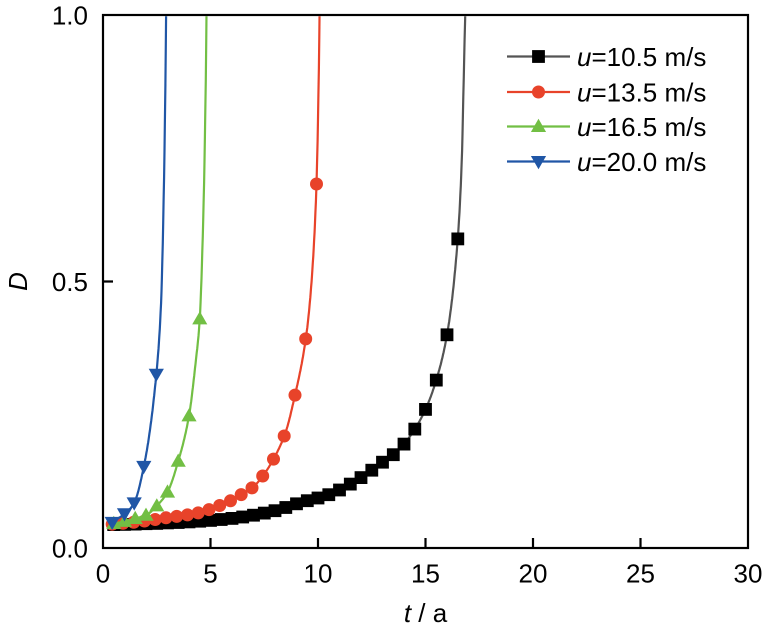 This screenshot has height=637, width=768. I want to click on svg-text: 5, so click(210, 574).